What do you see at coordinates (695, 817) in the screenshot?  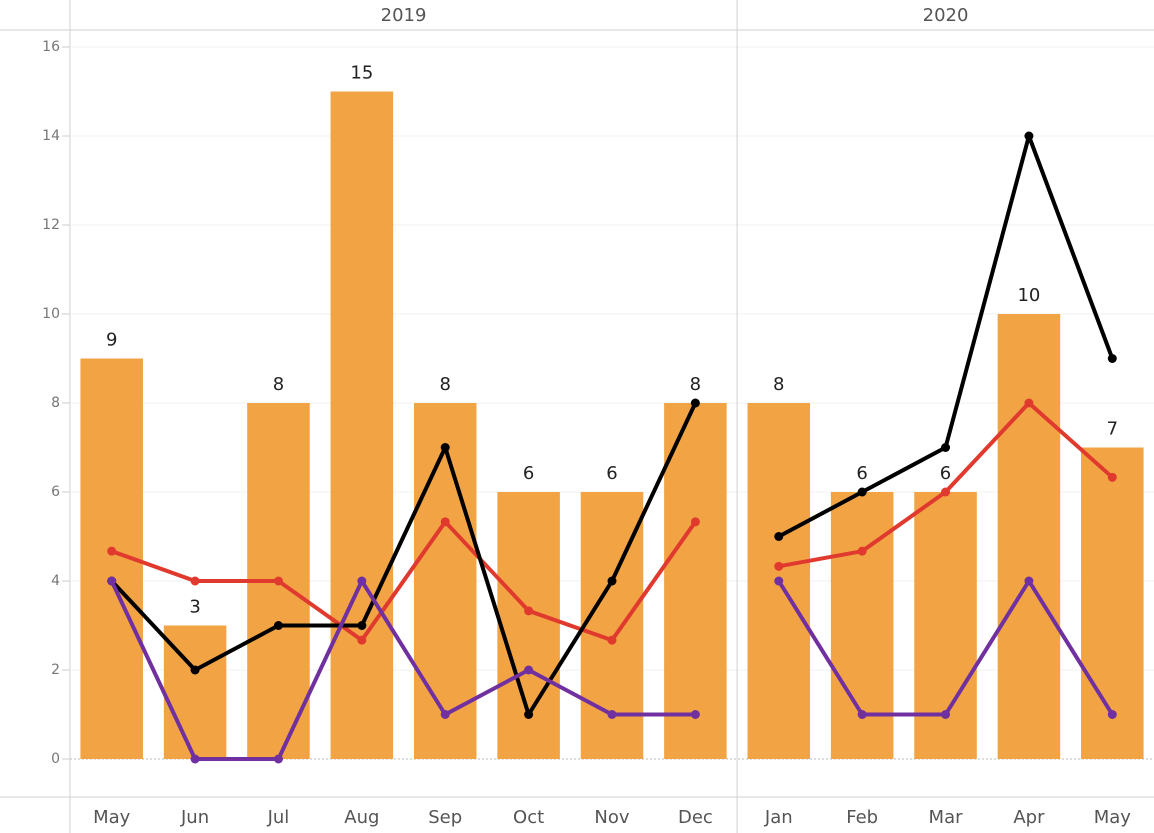 I see `x-tick-label: Dec` at bounding box center [695, 817].